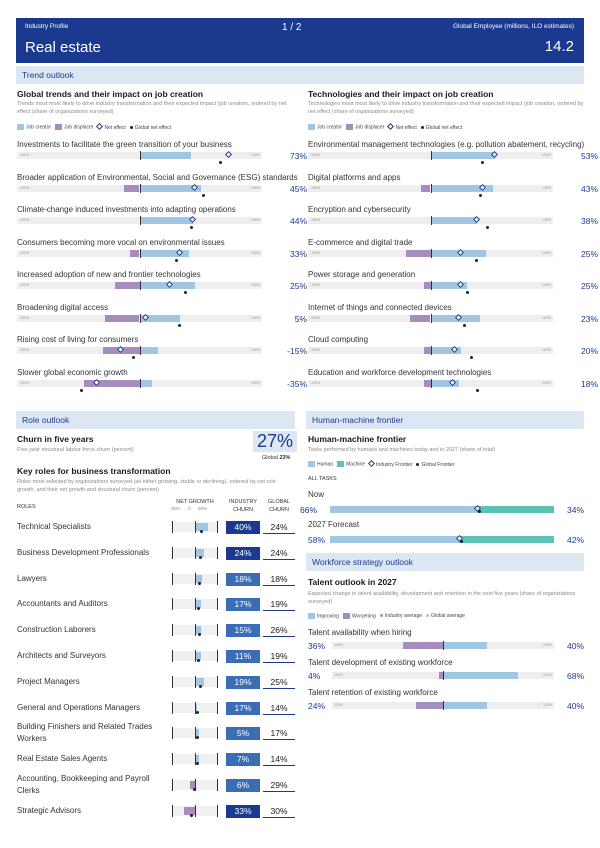 The width and height of the screenshot is (600, 848). I want to click on hmf-title: Human-machine frontier, so click(357, 439).